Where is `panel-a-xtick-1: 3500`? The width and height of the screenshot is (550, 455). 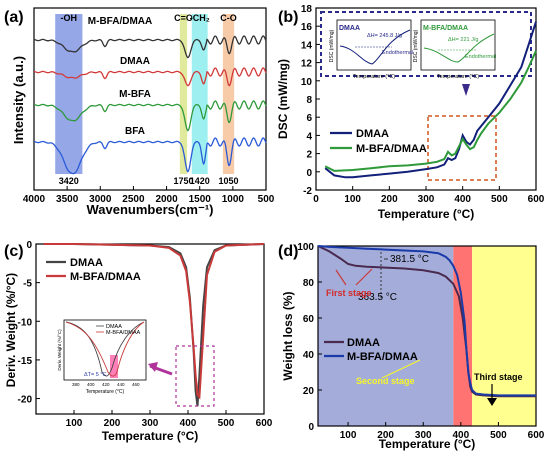
panel-a-xtick-1: 3500 is located at coordinates (67, 199).